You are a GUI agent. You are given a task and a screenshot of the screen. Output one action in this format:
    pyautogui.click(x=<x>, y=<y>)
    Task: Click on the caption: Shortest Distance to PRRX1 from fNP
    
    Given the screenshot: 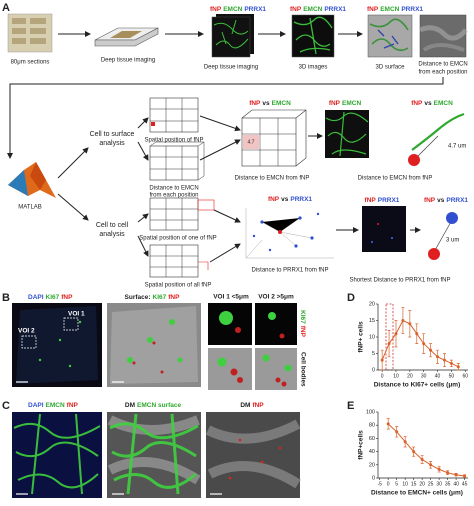 What is the action you would take?
    pyautogui.click(x=399, y=281)
    